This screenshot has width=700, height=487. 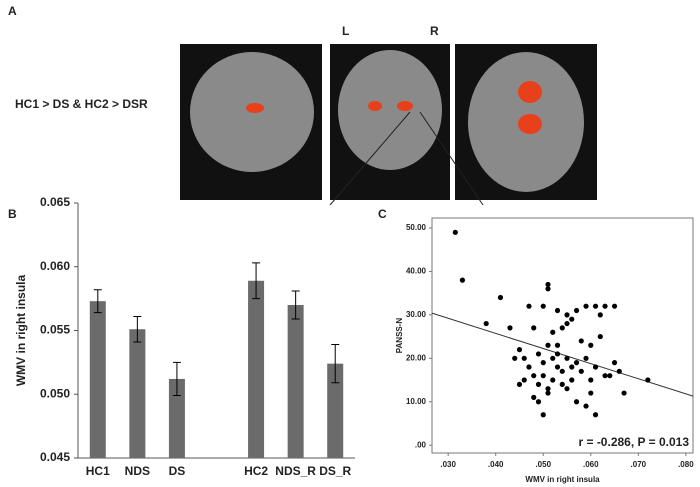 What do you see at coordinates (416, 401) in the screenshot?
I see `y-tick-label: 10.00` at bounding box center [416, 401].